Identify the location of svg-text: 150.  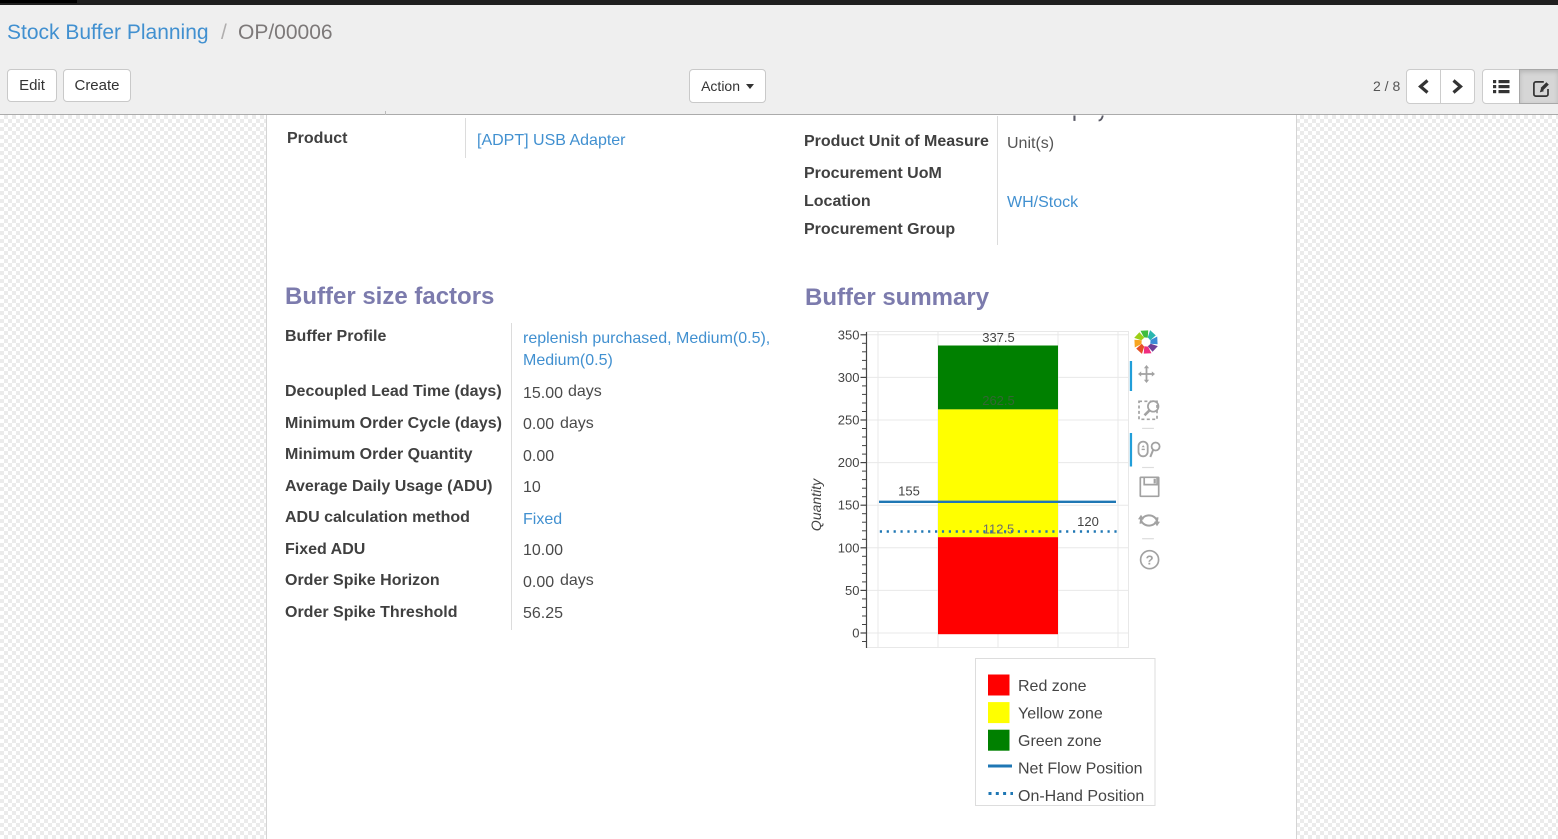
(849, 505).